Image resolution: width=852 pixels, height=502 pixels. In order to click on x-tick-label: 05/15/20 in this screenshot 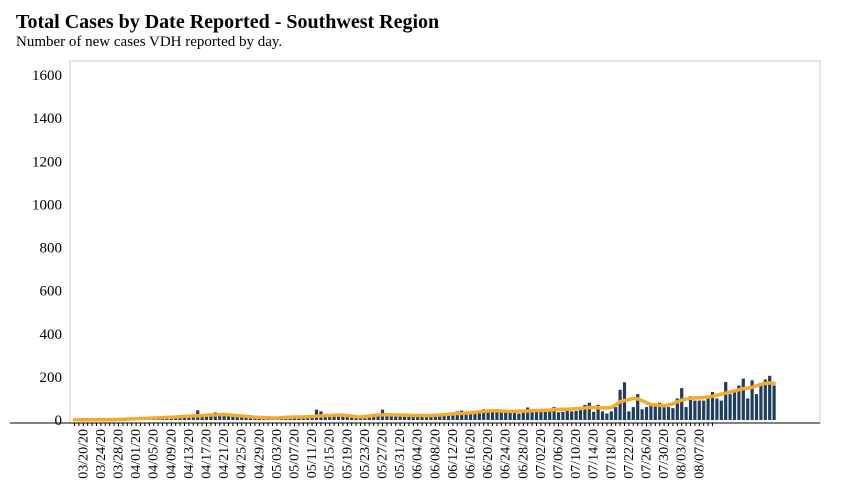, I will do `click(330, 454)`.